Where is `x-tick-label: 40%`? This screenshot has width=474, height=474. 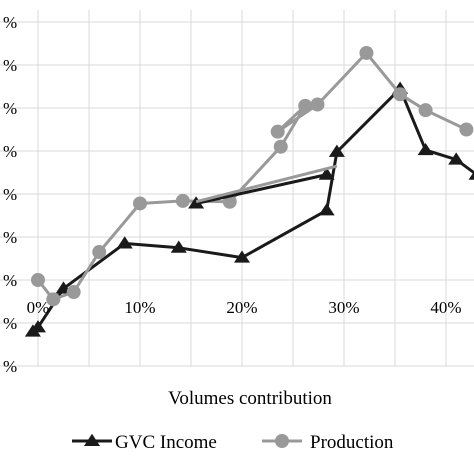 x-tick-label: 40% is located at coordinates (445, 307).